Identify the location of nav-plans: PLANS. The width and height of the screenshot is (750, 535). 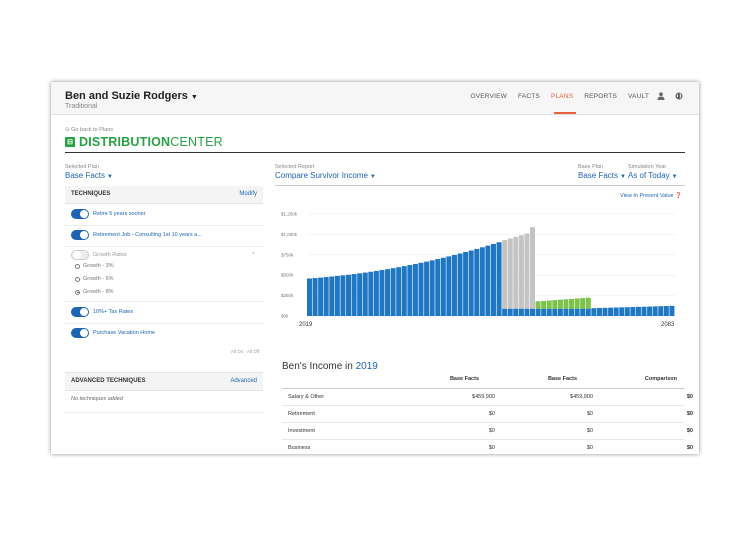
(562, 96).